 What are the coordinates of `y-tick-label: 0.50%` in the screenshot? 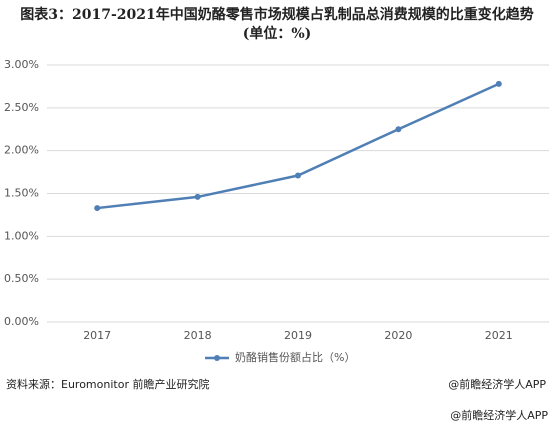 It's located at (21, 278).